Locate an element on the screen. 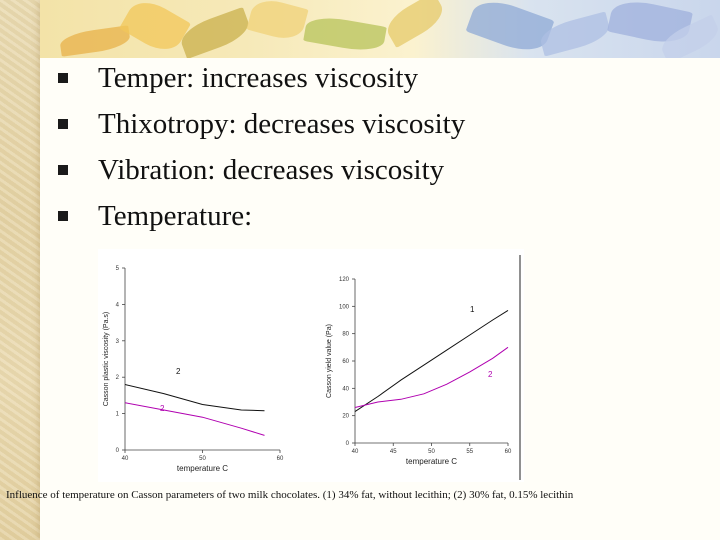 The image size is (720, 540). y-tick-label: 20 is located at coordinates (345, 417).